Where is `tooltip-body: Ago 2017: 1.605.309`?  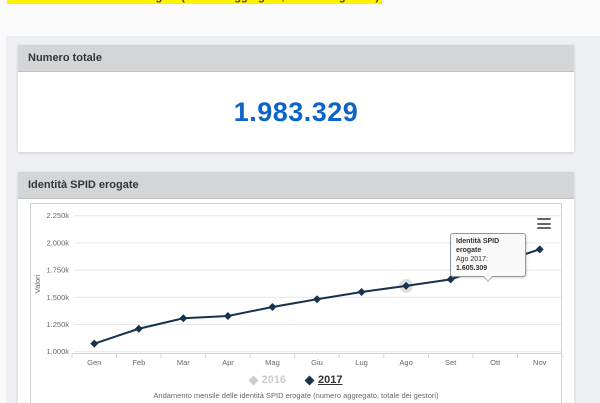
tooltip-body: Ago 2017: 1.605.309 is located at coordinates (472, 264).